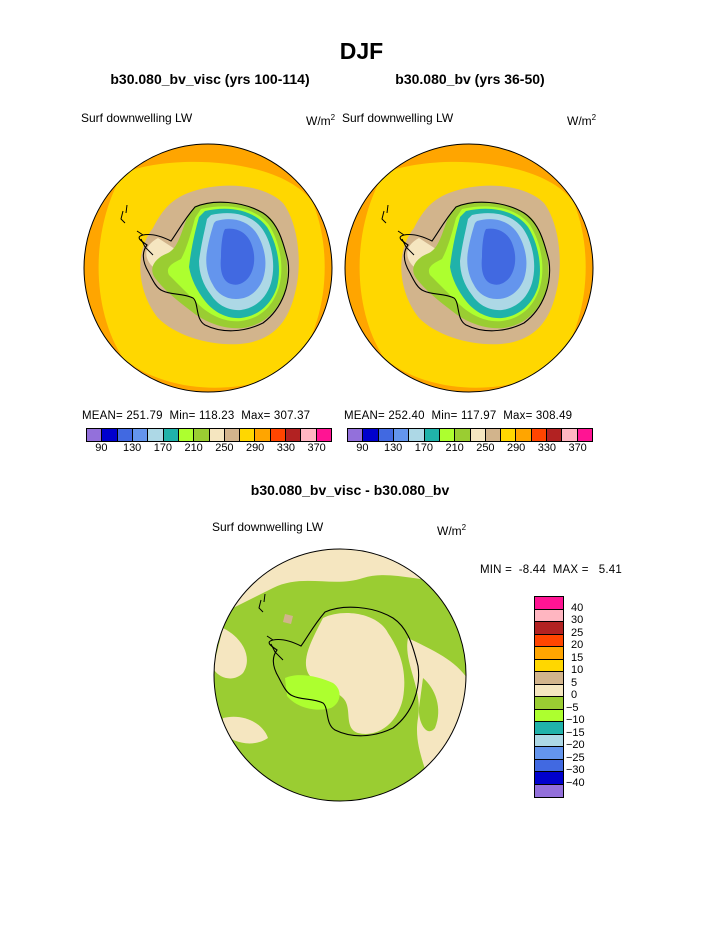 This screenshot has width=723, height=935. I want to click on colorbar-3-tick-label: 20, so click(577, 645).